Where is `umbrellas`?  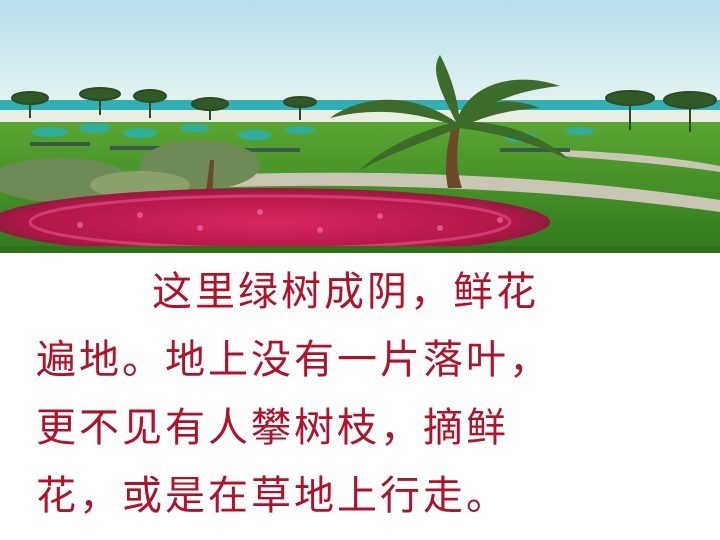 umbrellas is located at coordinates (313, 132).